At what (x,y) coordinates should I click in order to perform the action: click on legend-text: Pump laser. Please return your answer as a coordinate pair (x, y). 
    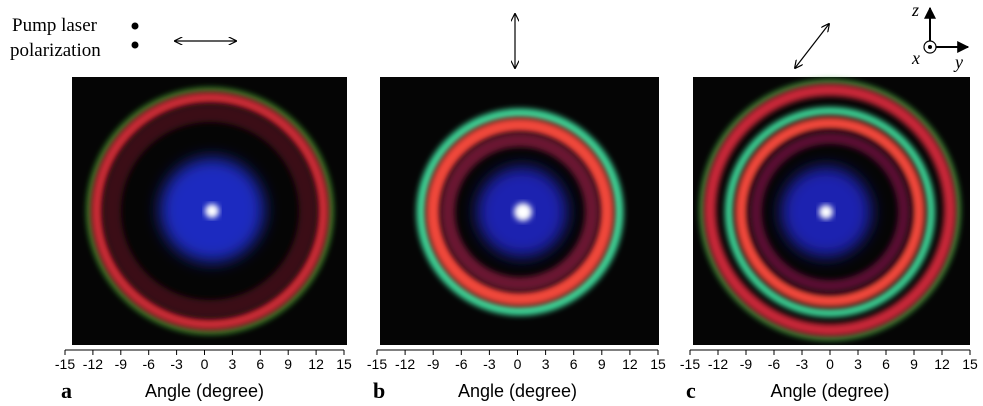
    Looking at the image, I should click on (55, 25).